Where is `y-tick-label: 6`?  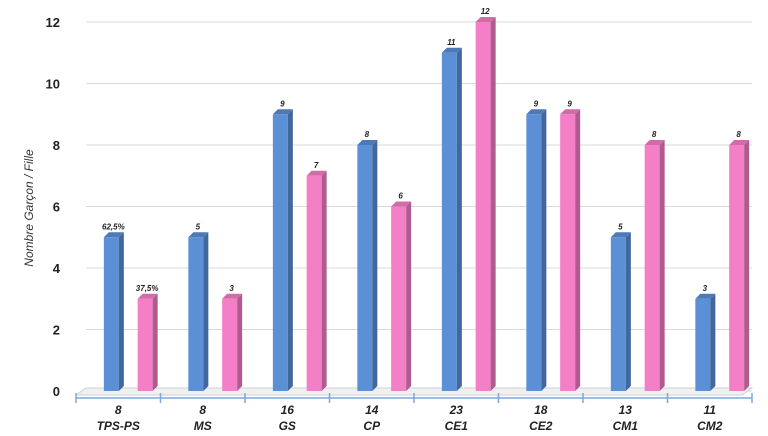
y-tick-label: 6 is located at coordinates (56, 207).